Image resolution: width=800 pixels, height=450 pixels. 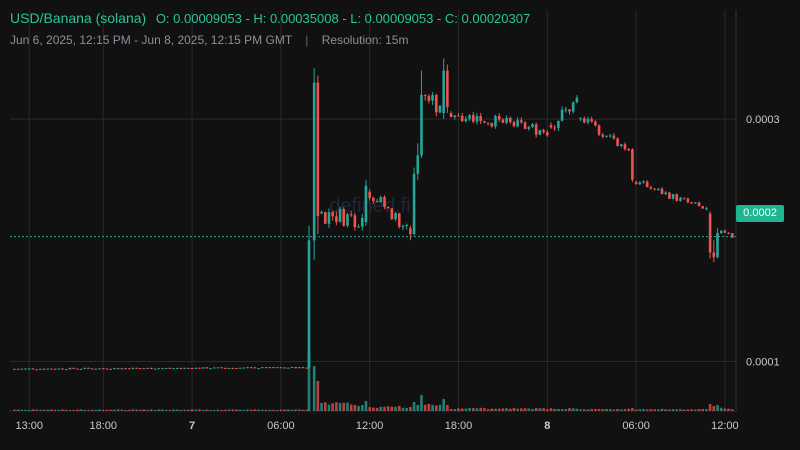 I want to click on price-axis: 0.0003 0.0001, so click(x=757, y=211).